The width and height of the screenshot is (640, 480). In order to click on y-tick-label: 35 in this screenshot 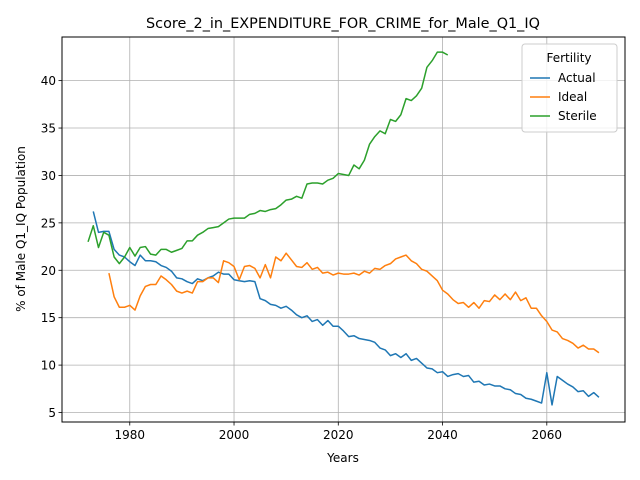, I will do `click(48, 129)`.